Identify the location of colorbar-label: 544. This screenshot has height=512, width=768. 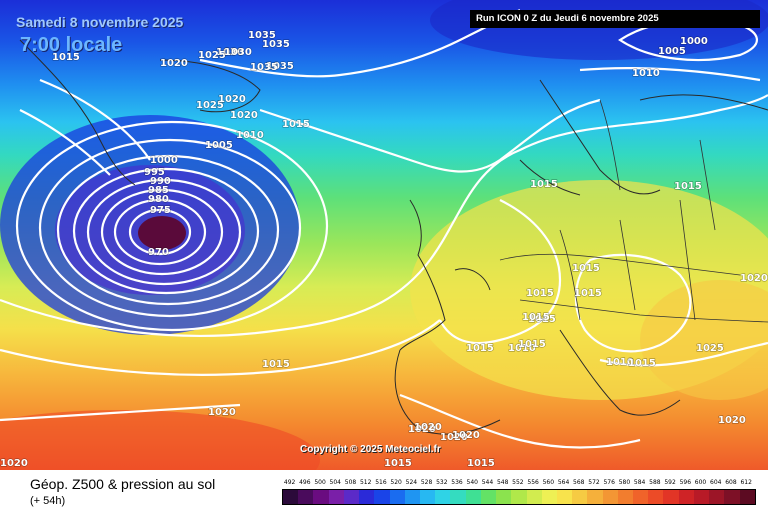
(487, 482).